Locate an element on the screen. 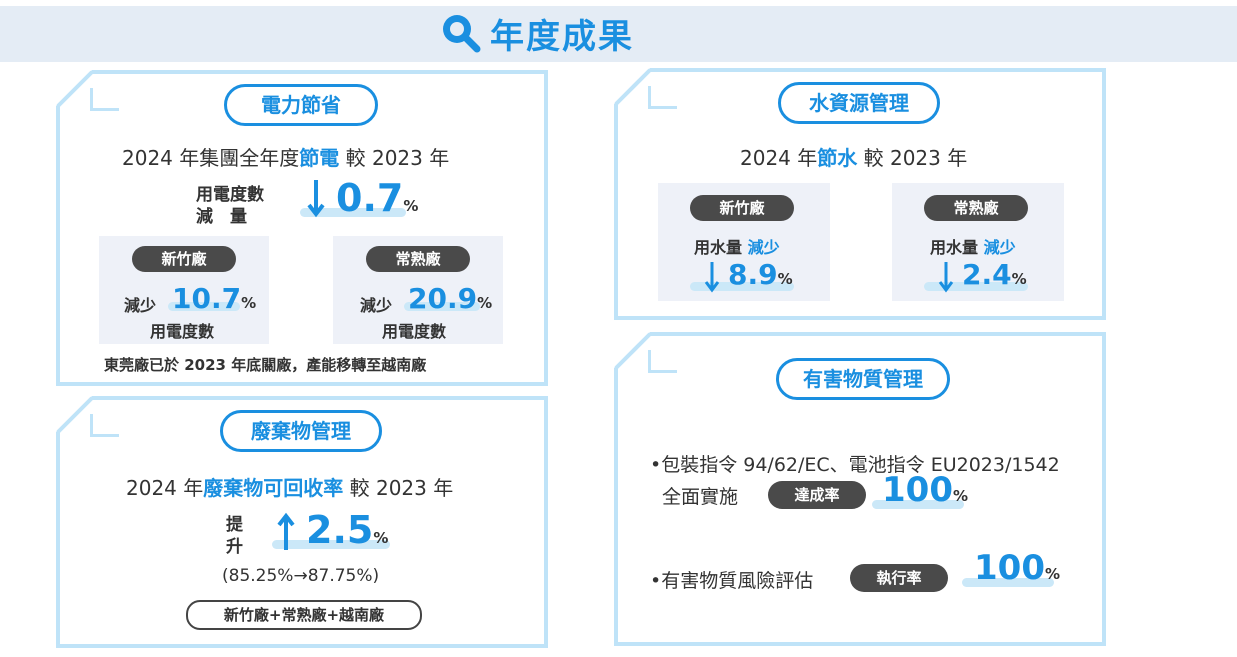 This screenshot has height=657, width=1237. power-summary: 2024 年集團全年度節電 較 2023 年 is located at coordinates (286, 158).